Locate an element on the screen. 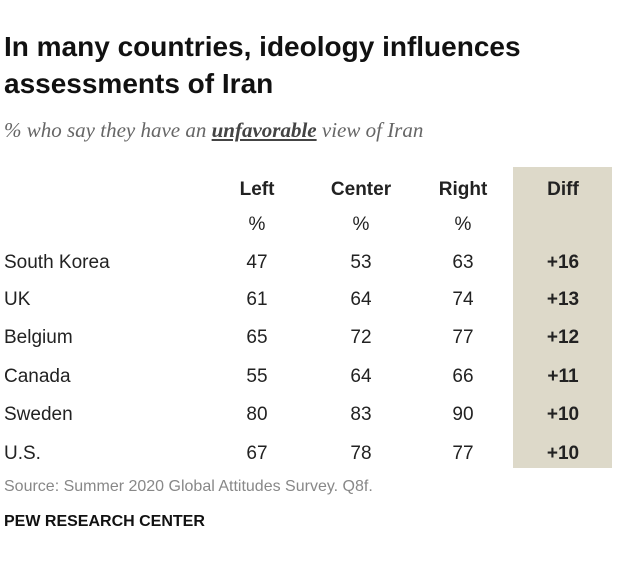  row-label: Belgium is located at coordinates (38, 337).